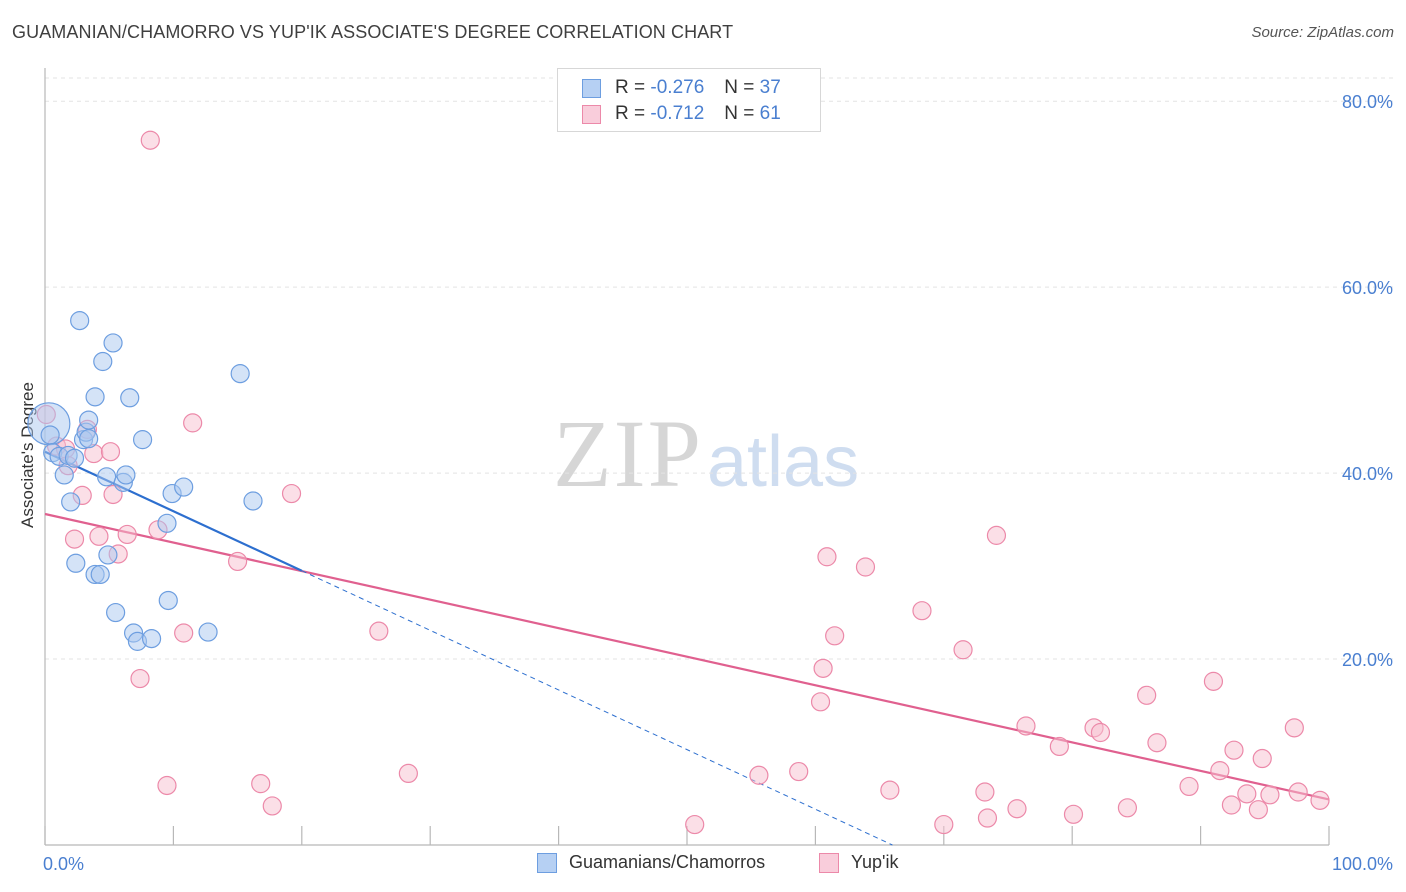 This screenshot has width=1406, height=892. What do you see at coordinates (628, 453) in the screenshot?
I see `watermark-zip: ZIP` at bounding box center [628, 453].